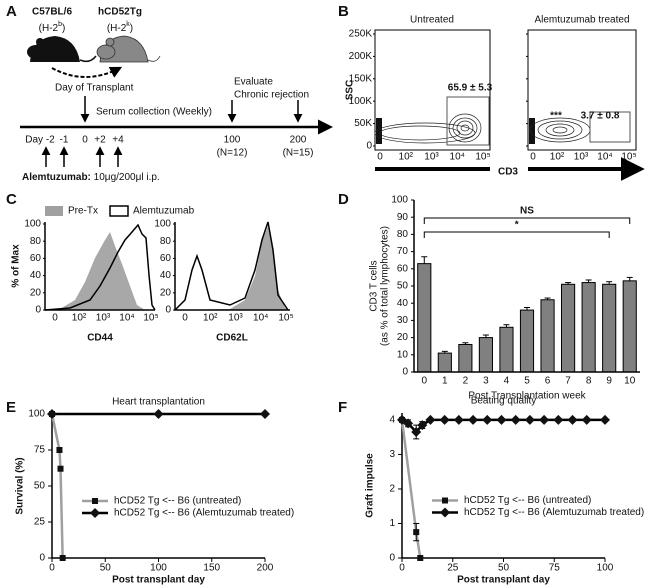  I want to click on y-tick-label: 50, so click(403, 286).